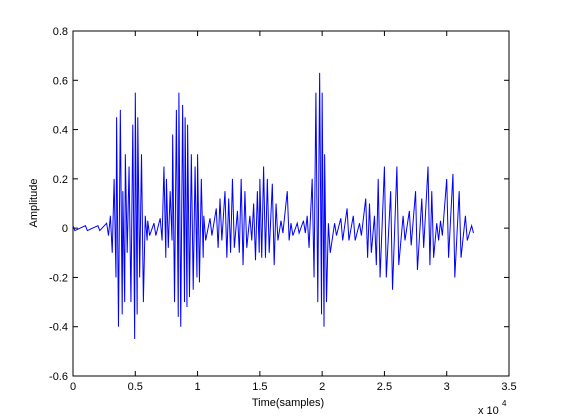 The width and height of the screenshot is (561, 420). Describe the element at coordinates (322, 387) in the screenshot. I see `x-tick-label: 2` at that location.